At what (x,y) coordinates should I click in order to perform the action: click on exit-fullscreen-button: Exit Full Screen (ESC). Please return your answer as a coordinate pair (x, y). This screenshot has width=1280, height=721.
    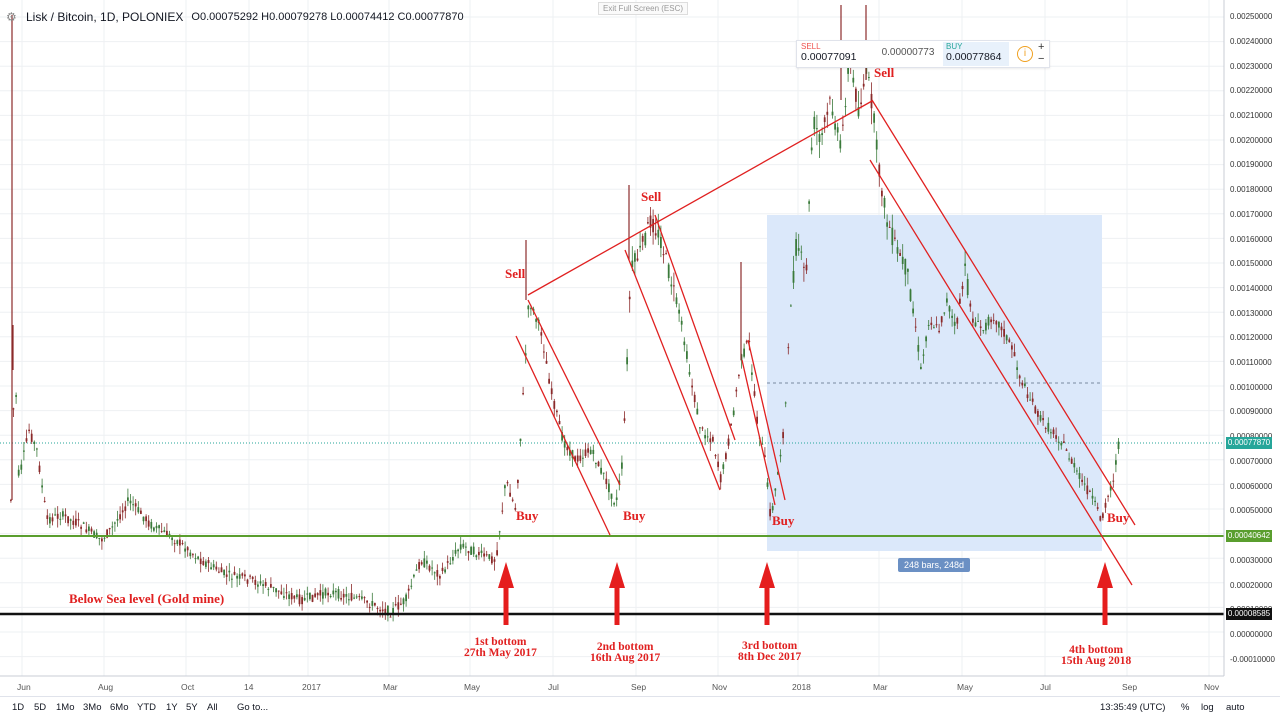
    Looking at the image, I should click on (643, 8).